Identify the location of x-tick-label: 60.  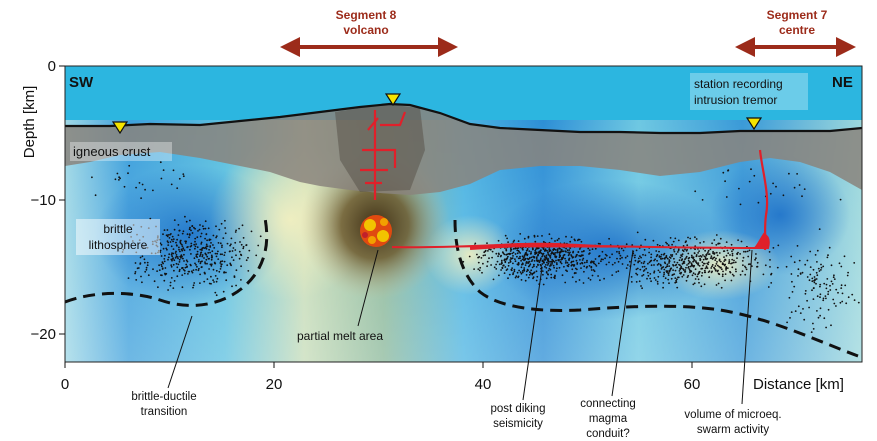
(692, 384).